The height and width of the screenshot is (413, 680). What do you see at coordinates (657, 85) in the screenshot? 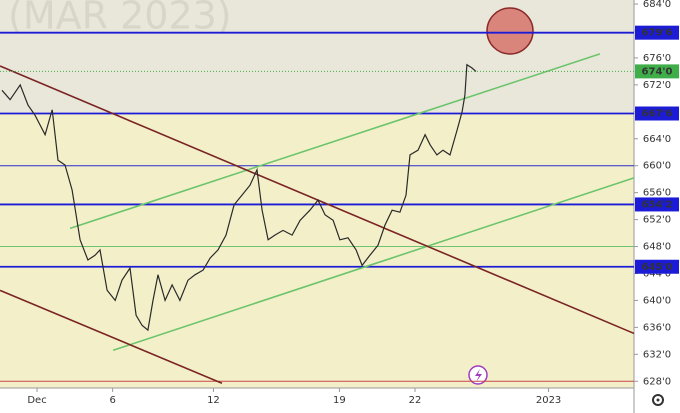
I see `y-tick-label: 672'0` at bounding box center [657, 85].